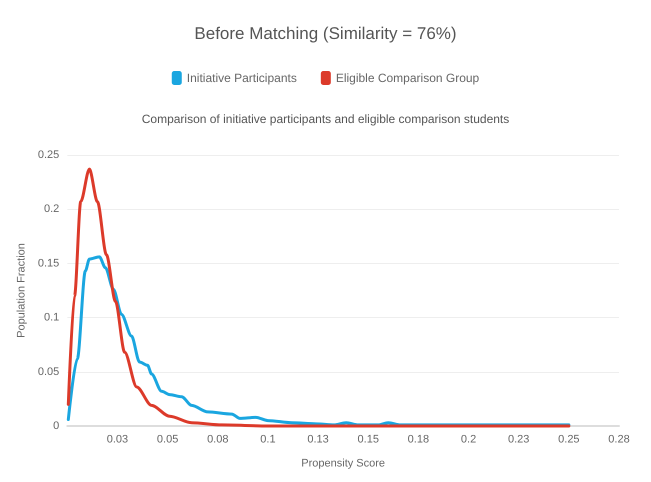  What do you see at coordinates (326, 119) in the screenshot?
I see `chart-subtitle: Comparison of initiative participants and eligible comparison students` at bounding box center [326, 119].